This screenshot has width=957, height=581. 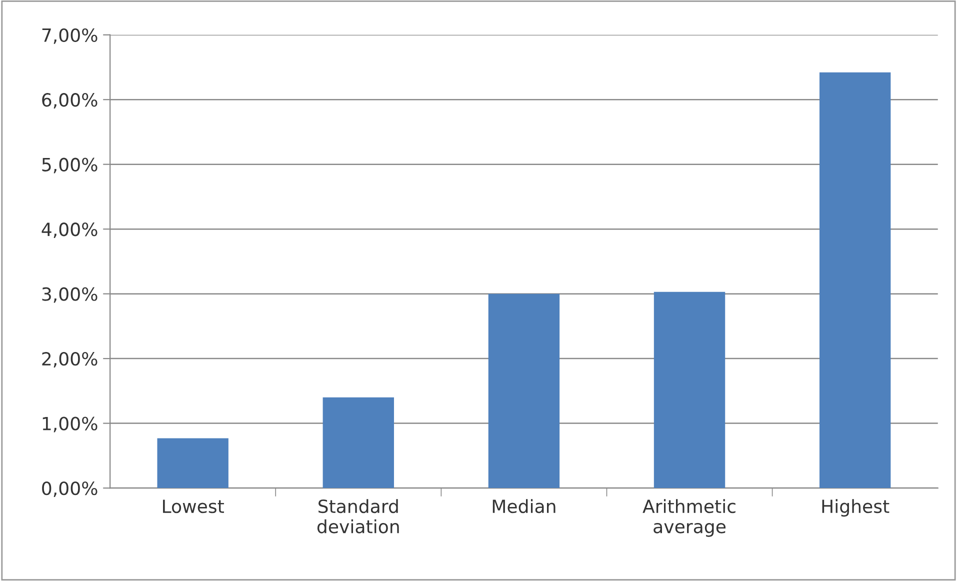 I want to click on x-tick-label: Lowest, so click(x=193, y=507).